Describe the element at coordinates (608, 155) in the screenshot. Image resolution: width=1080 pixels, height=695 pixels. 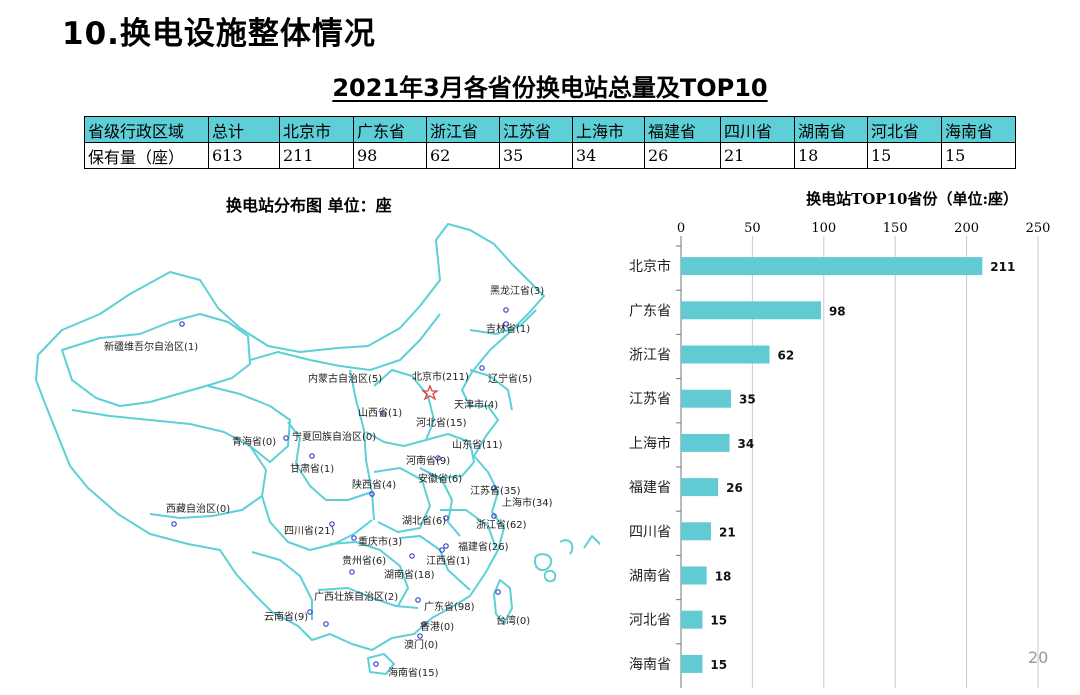
I see `table-cell: 34` at that location.